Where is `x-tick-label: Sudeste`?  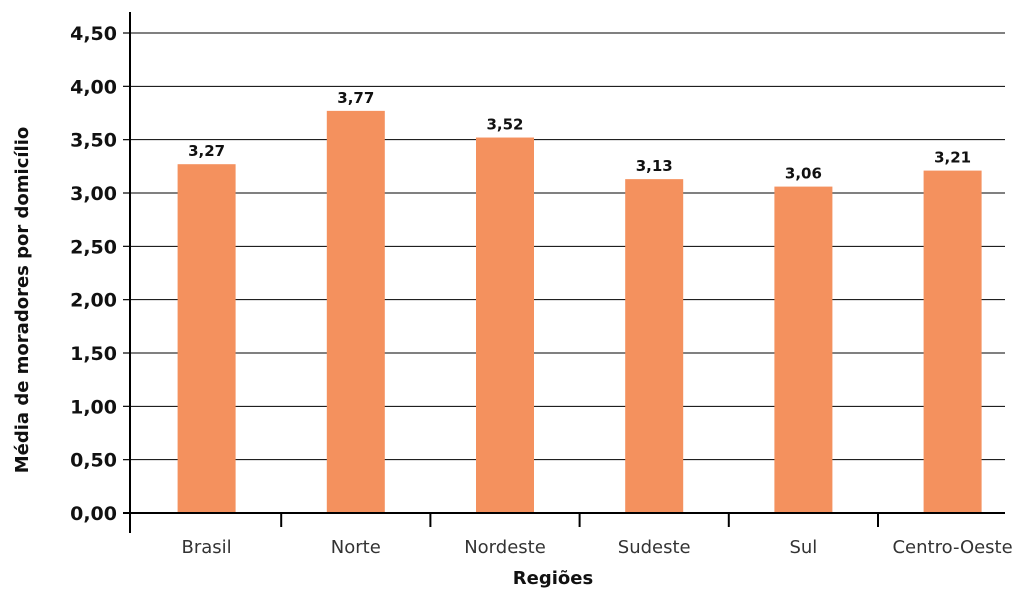
x-tick-label: Sudeste is located at coordinates (654, 547).